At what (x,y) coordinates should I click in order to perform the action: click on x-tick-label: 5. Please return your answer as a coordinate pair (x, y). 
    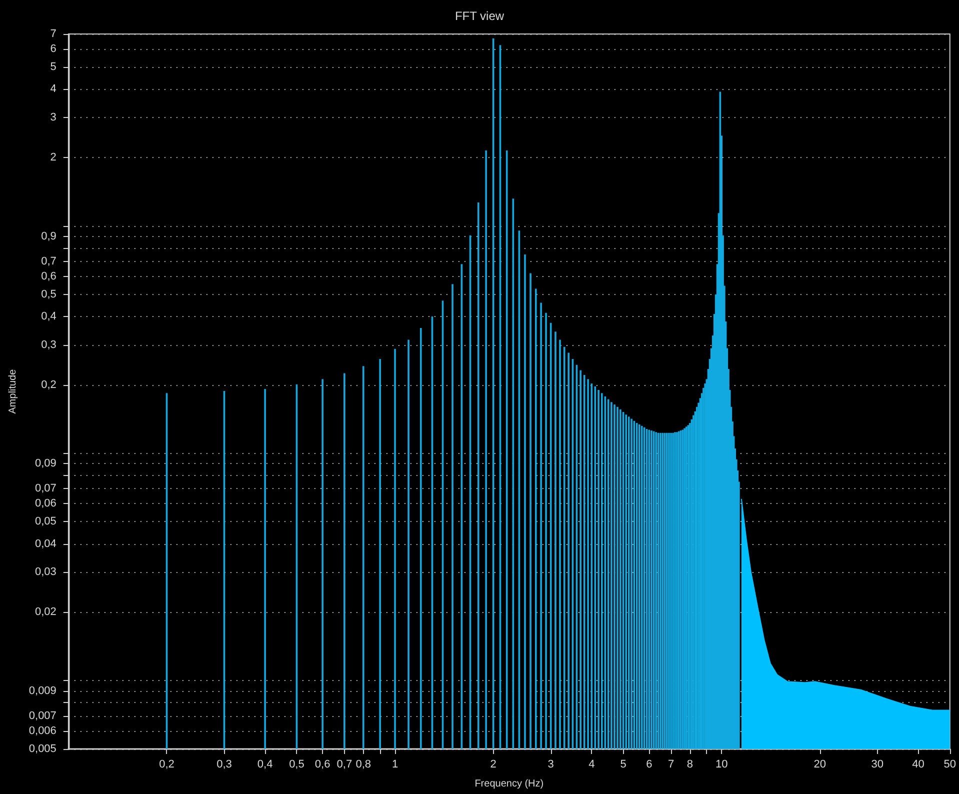
    Looking at the image, I should click on (623, 764).